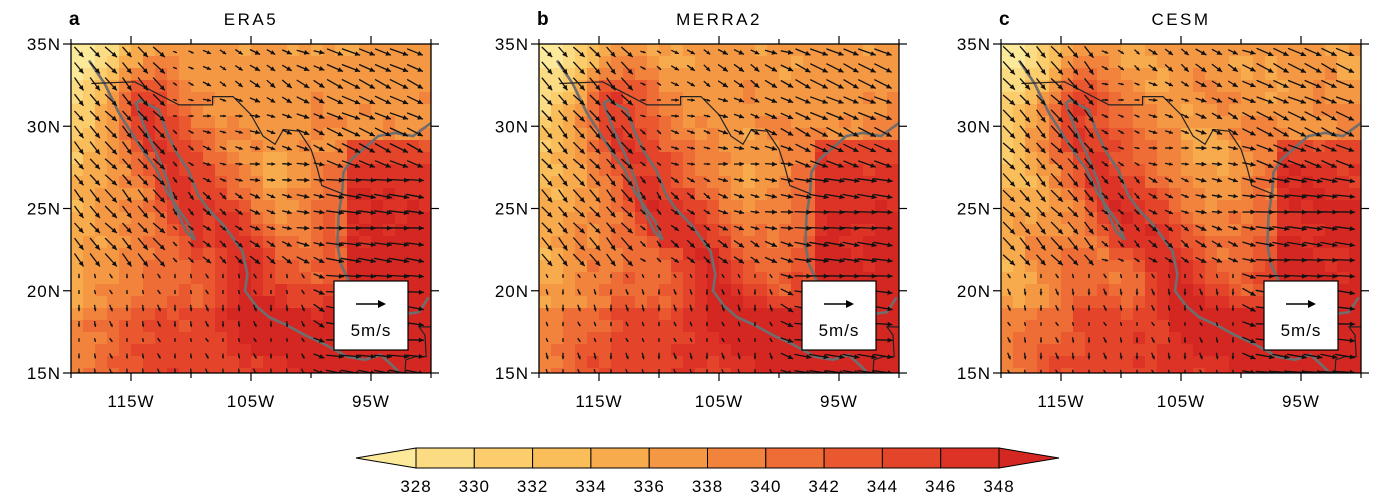 The width and height of the screenshot is (1376, 497). Describe the element at coordinates (974, 126) in the screenshot. I see `lat-label: 30N` at that location.